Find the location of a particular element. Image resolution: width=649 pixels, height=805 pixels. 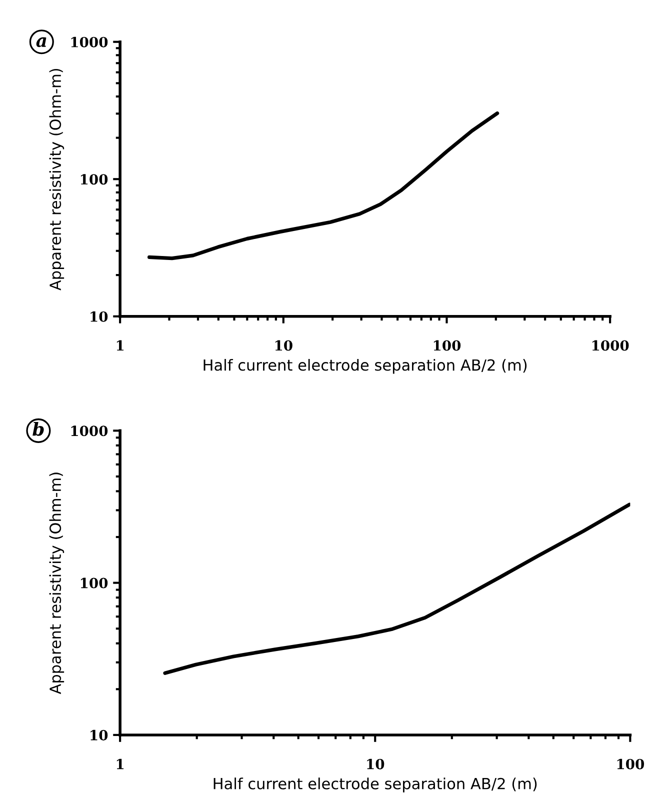

x-tick-label: 1000 is located at coordinates (610, 345).